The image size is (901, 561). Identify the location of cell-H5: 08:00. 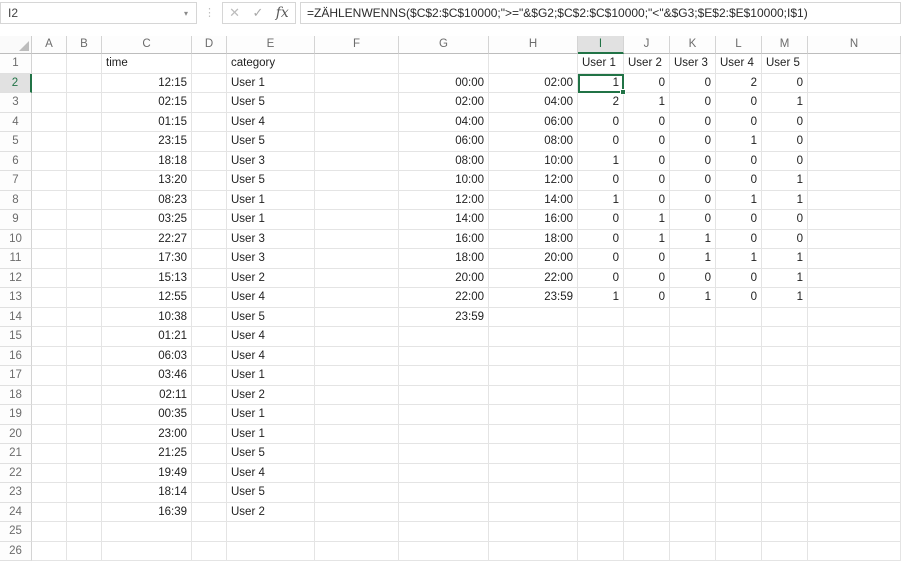
(533, 142).